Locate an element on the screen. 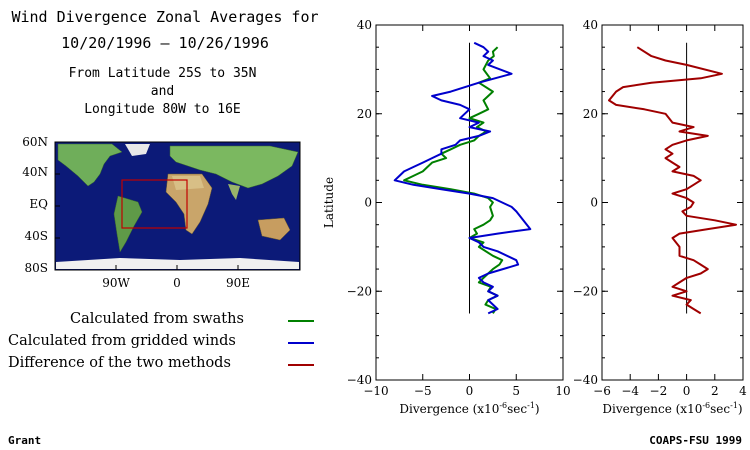 Image resolution: width=750 pixels, height=450 pixels. map-lat-label: 40S is located at coordinates (37, 236).